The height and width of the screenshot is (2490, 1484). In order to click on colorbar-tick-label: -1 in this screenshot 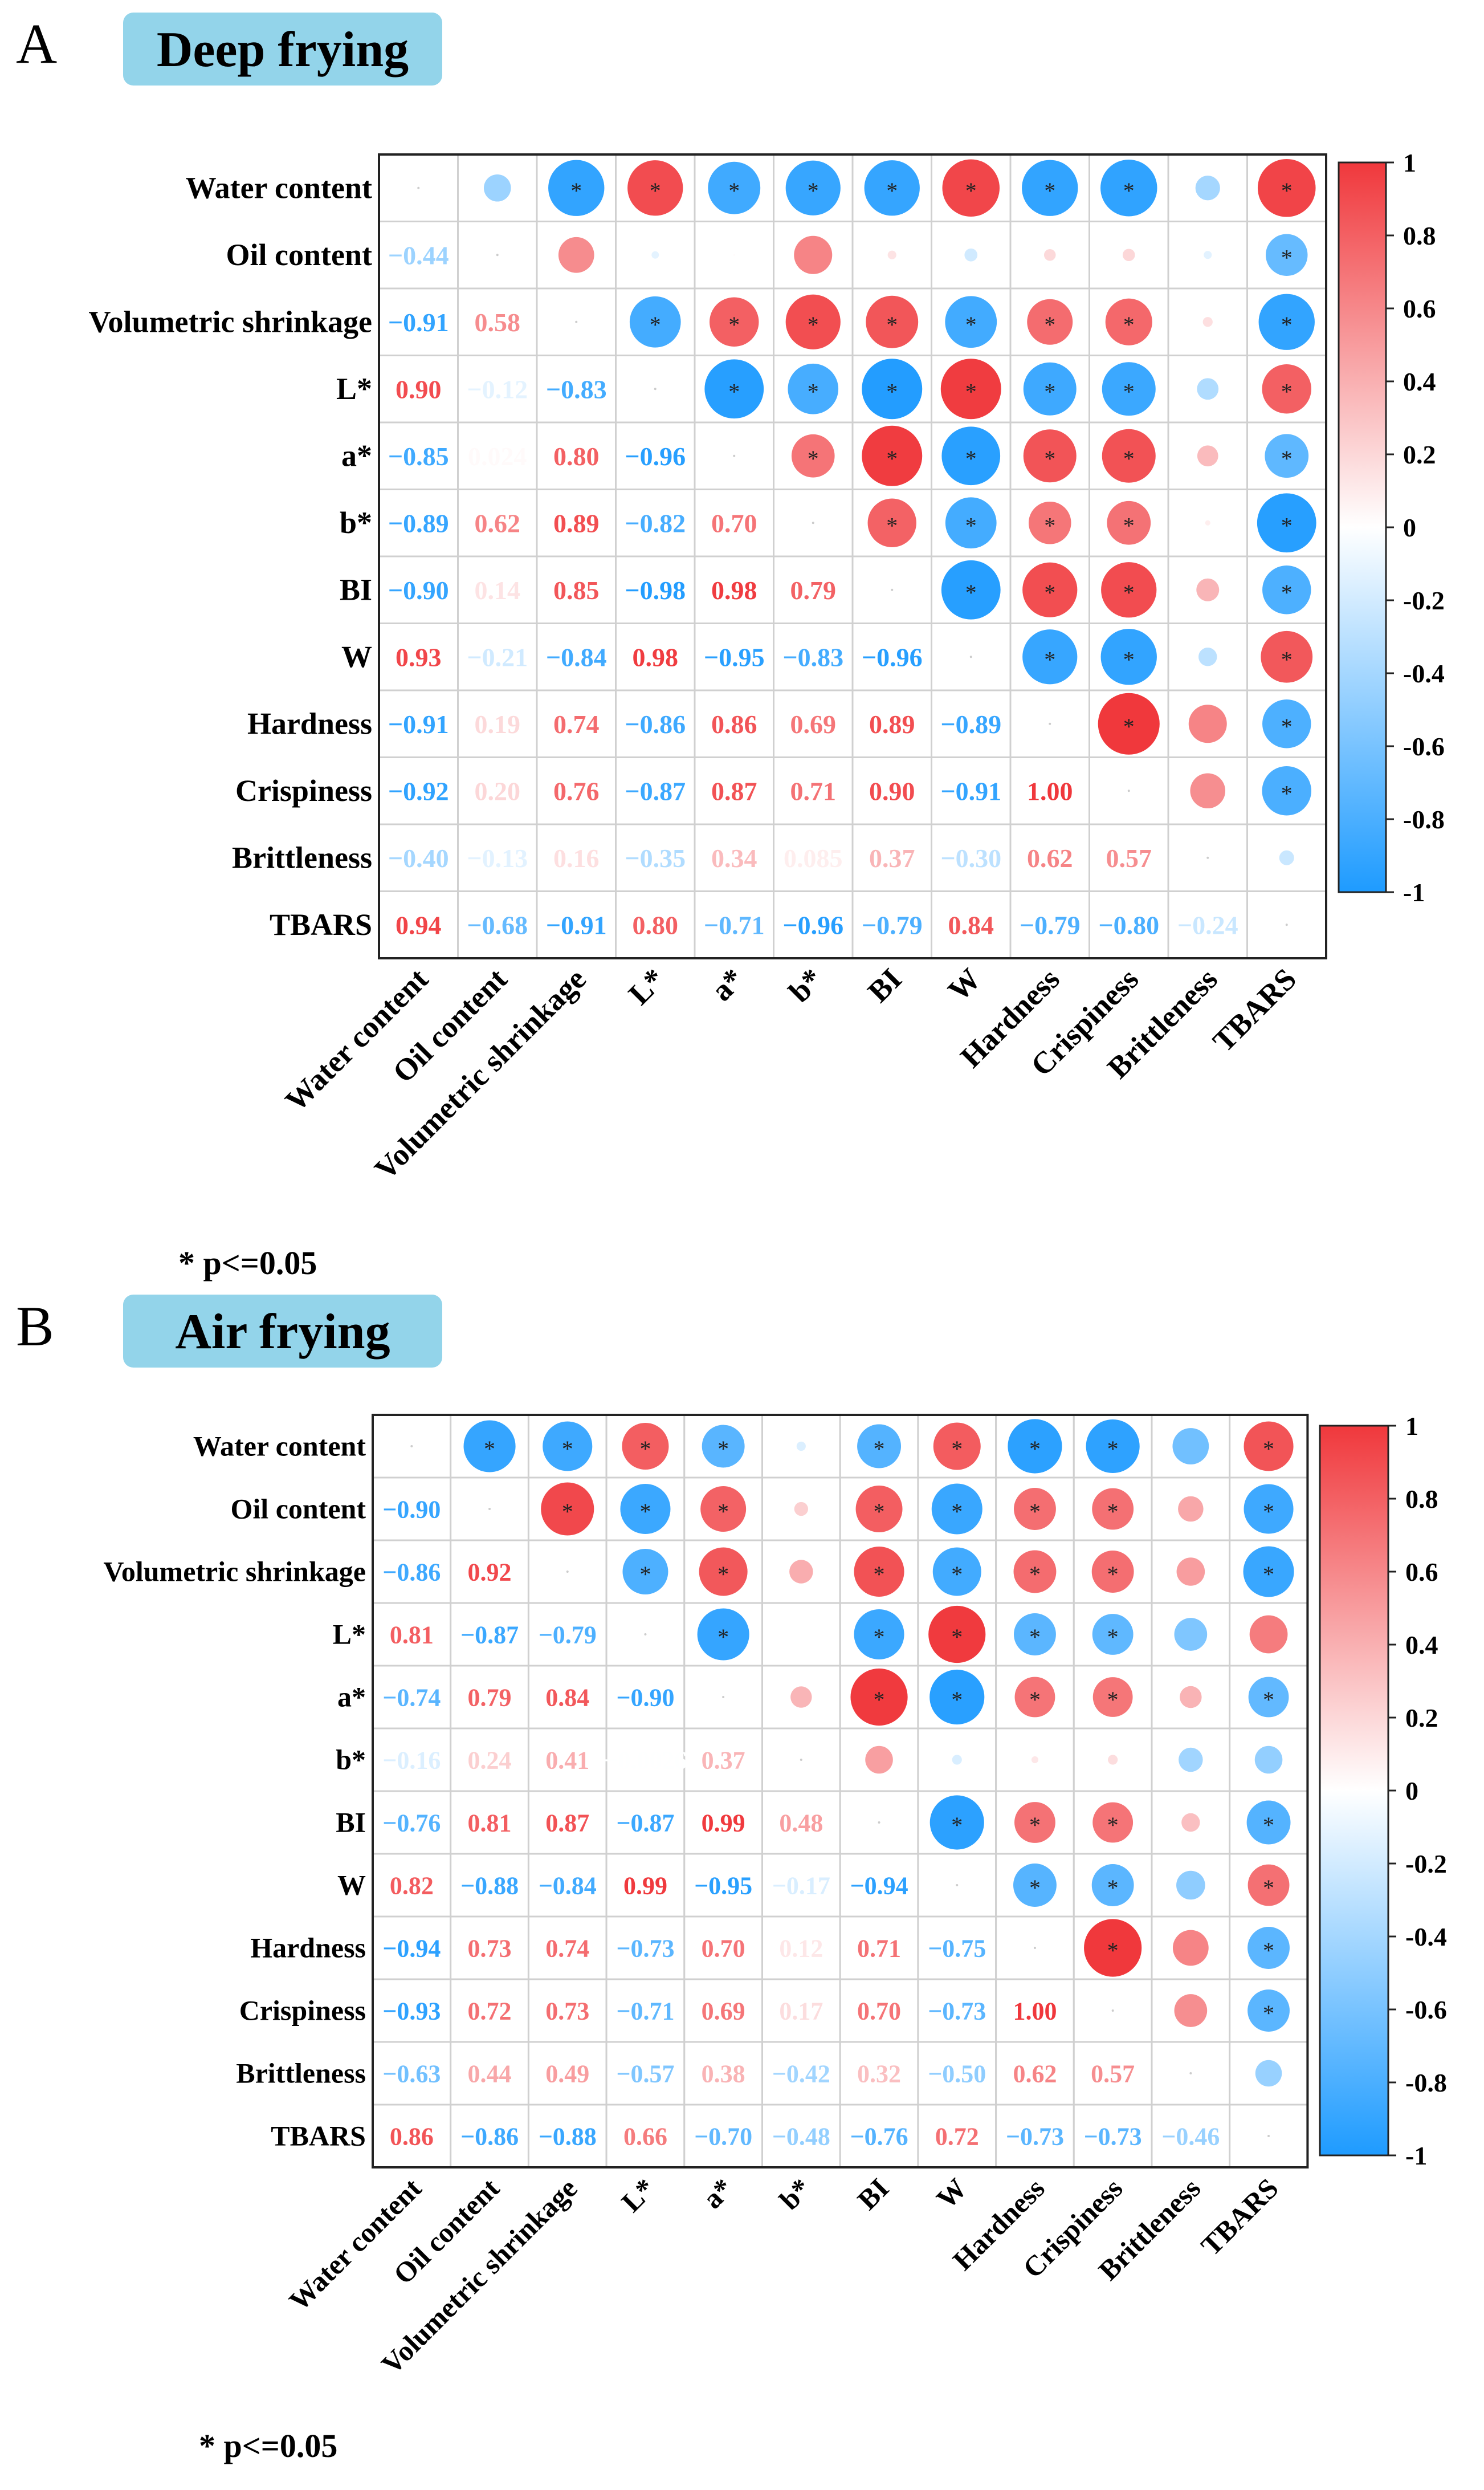, I will do `click(1416, 2155)`.